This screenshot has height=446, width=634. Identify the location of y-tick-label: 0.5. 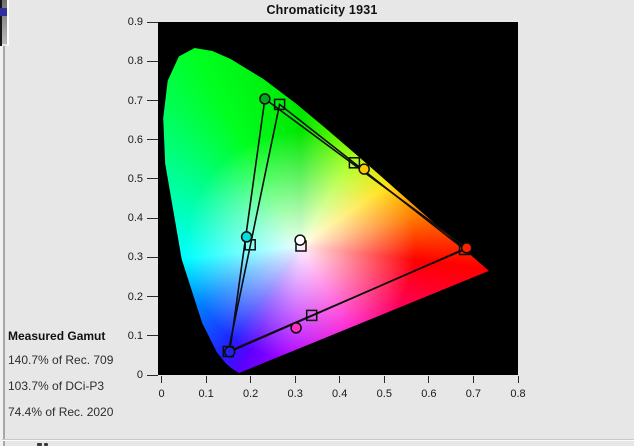
(135, 178).